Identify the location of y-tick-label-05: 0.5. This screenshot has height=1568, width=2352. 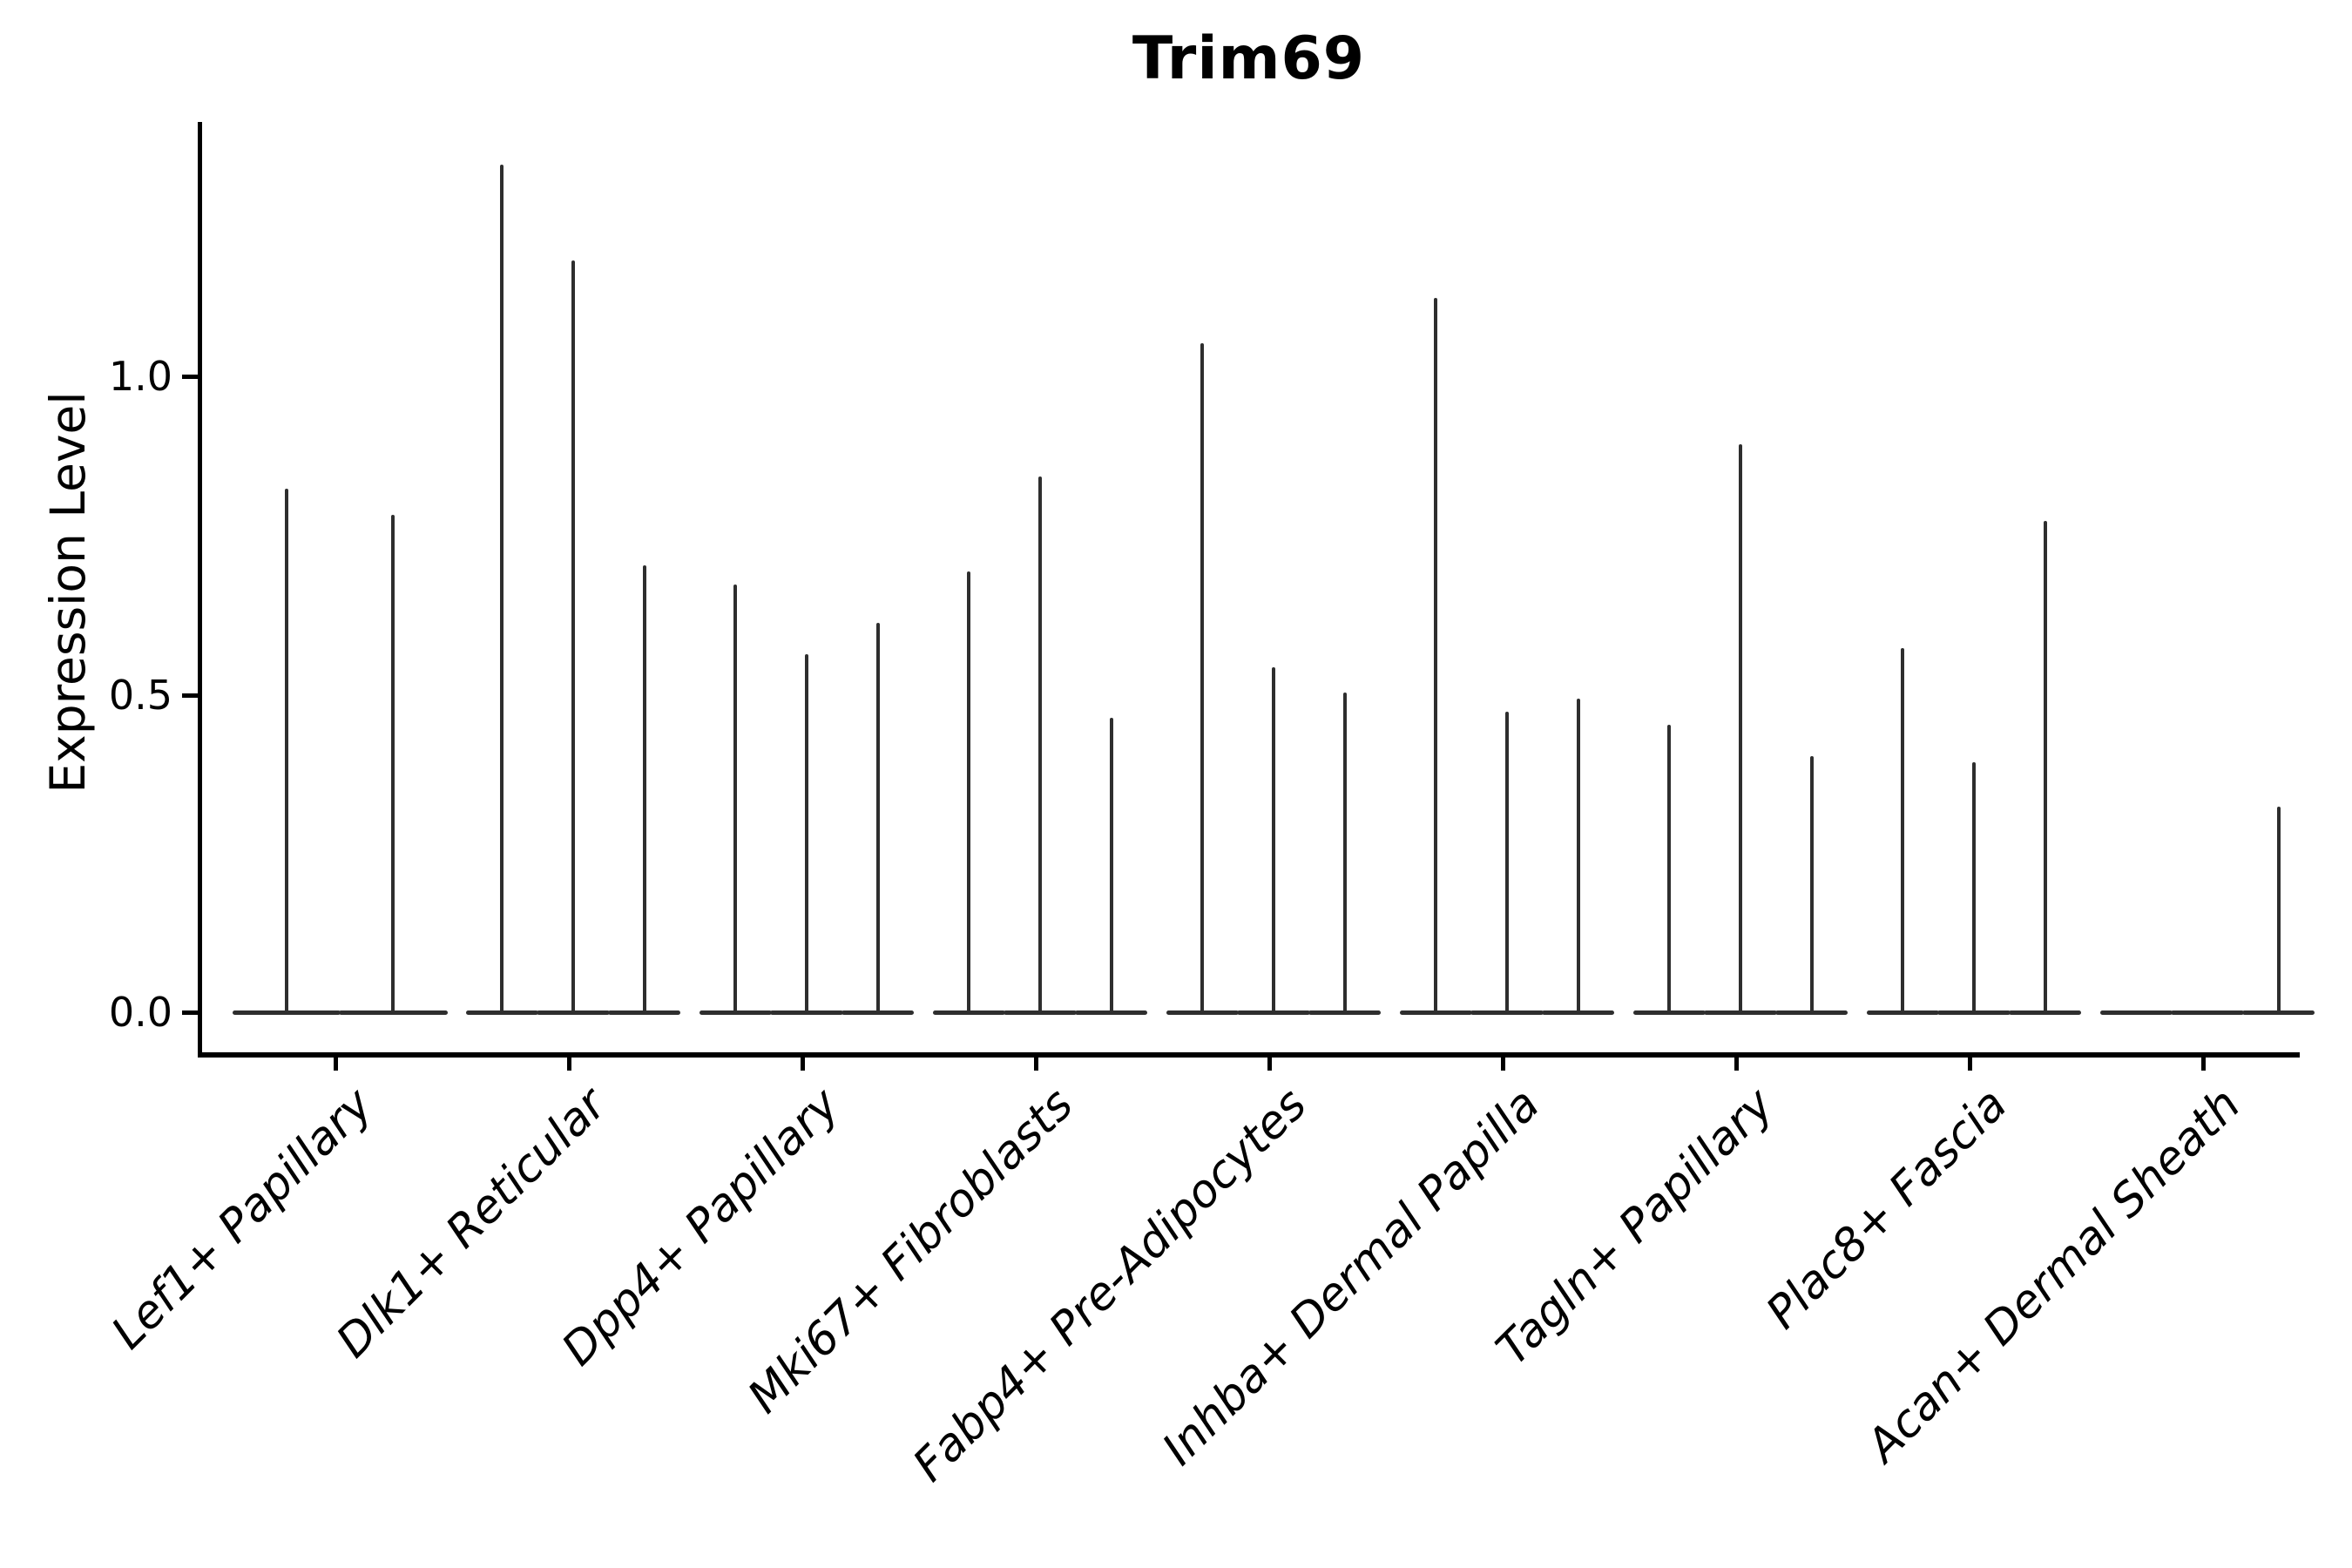
(140, 695).